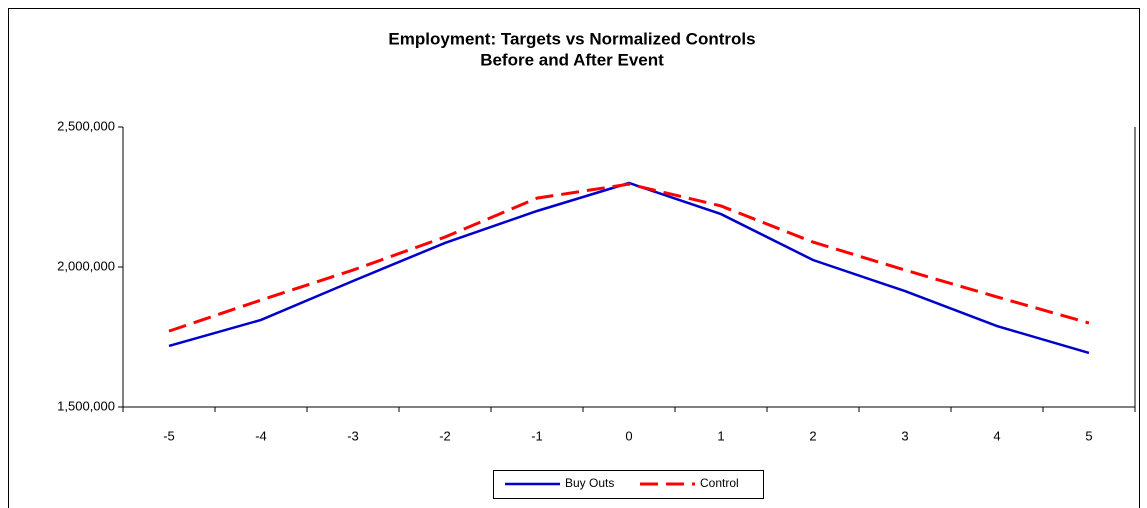  Describe the element at coordinates (812, 435) in the screenshot. I see `x-tick-label: 2` at that location.